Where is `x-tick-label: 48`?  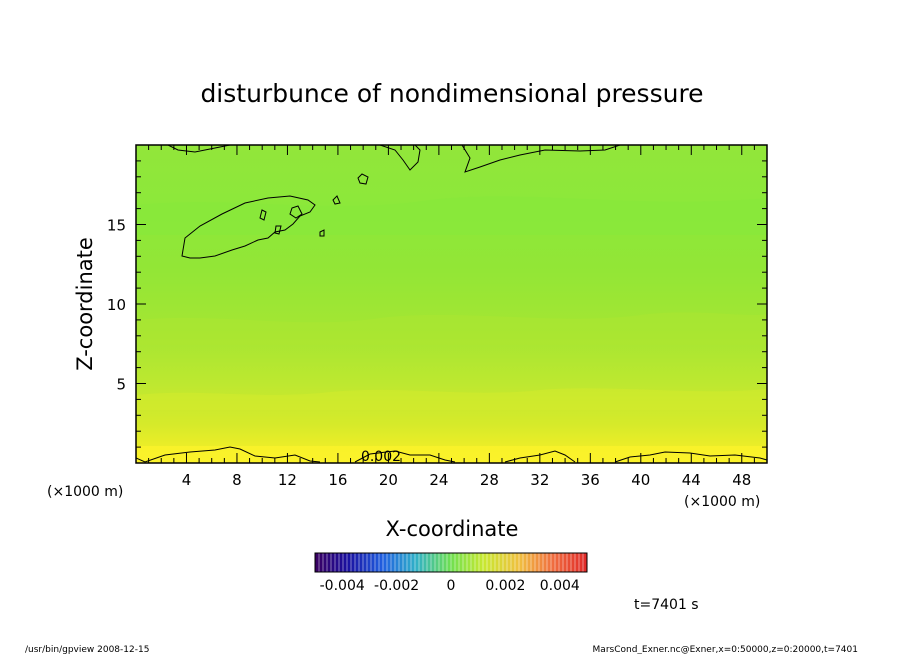
x-tick-label: 48 is located at coordinates (741, 480).